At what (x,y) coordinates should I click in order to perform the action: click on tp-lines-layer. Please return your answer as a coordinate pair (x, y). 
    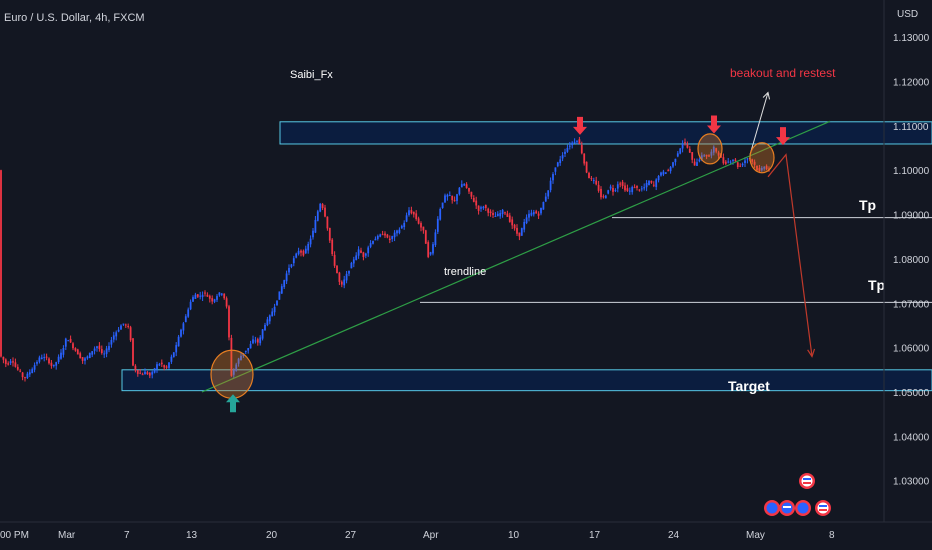
    Looking at the image, I should click on (676, 260).